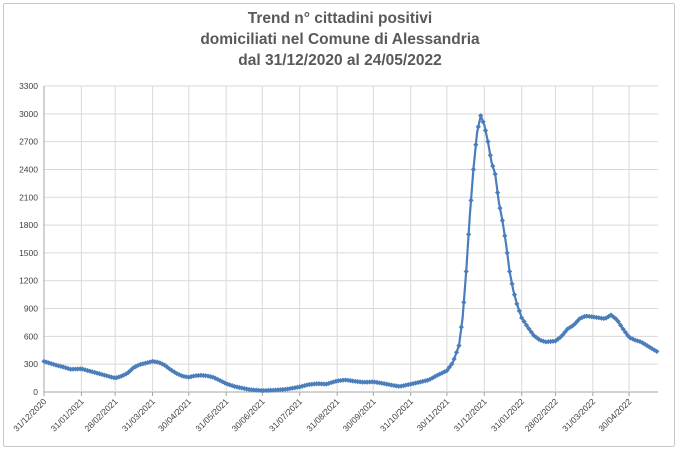  Describe the element at coordinates (28, 197) in the screenshot. I see `y-tick-label: 2100` at that location.